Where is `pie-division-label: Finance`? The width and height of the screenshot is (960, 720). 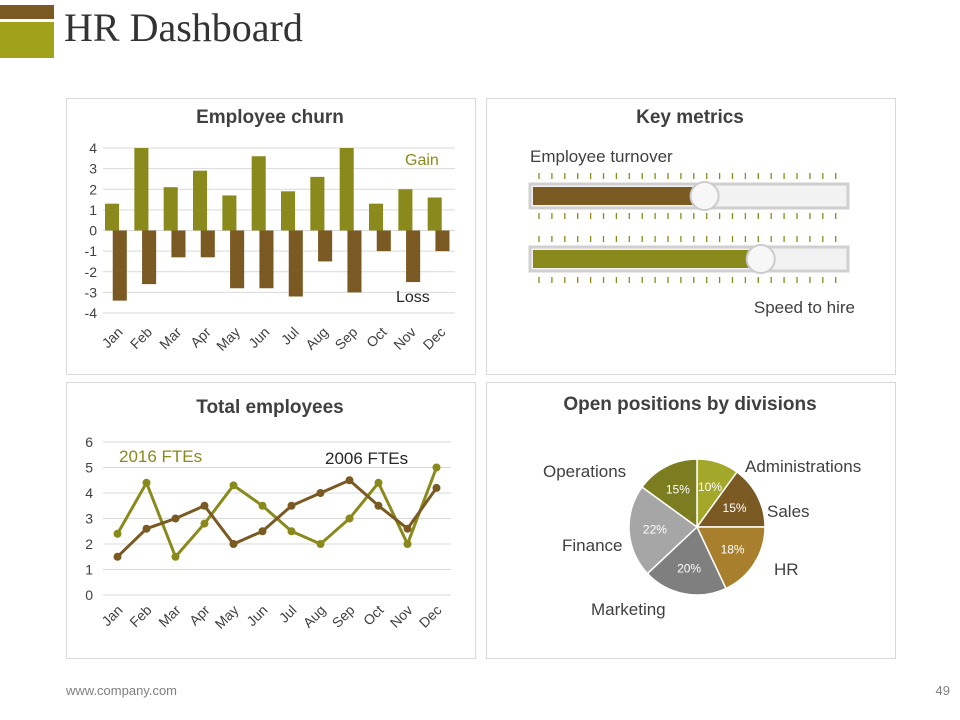 pie-division-label: Finance is located at coordinates (592, 545).